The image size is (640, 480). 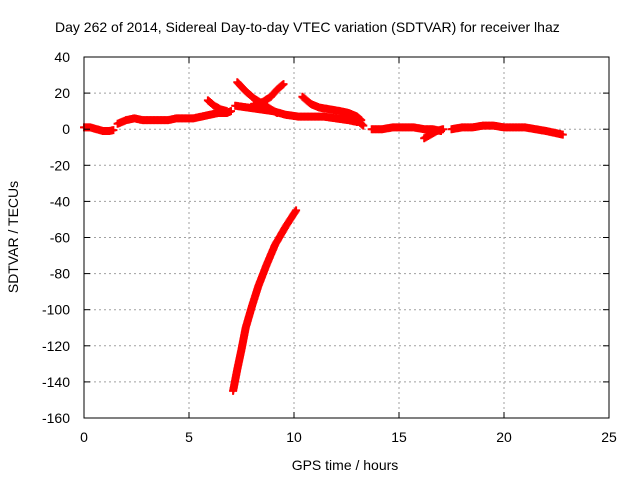 What do you see at coordinates (13, 237) in the screenshot?
I see `y-axis-label: SDTVAR / TECUs` at bounding box center [13, 237].